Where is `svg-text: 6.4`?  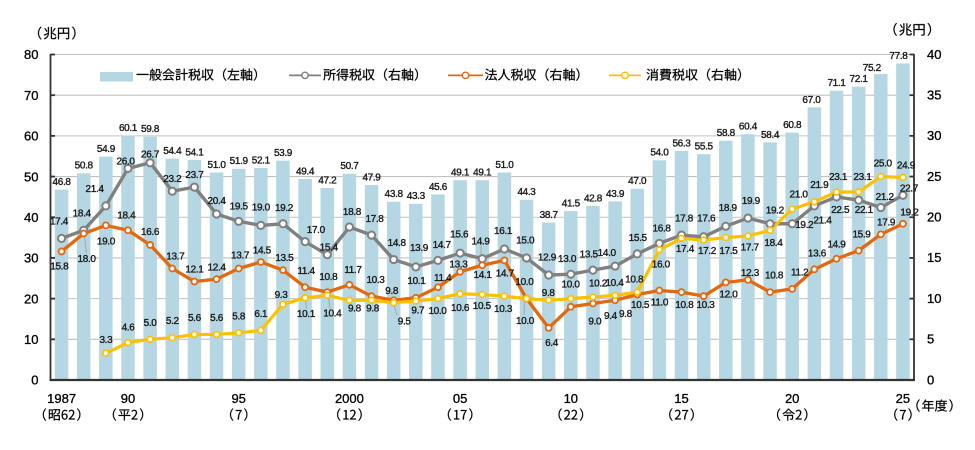
svg-text: 6.4 is located at coordinates (552, 343).